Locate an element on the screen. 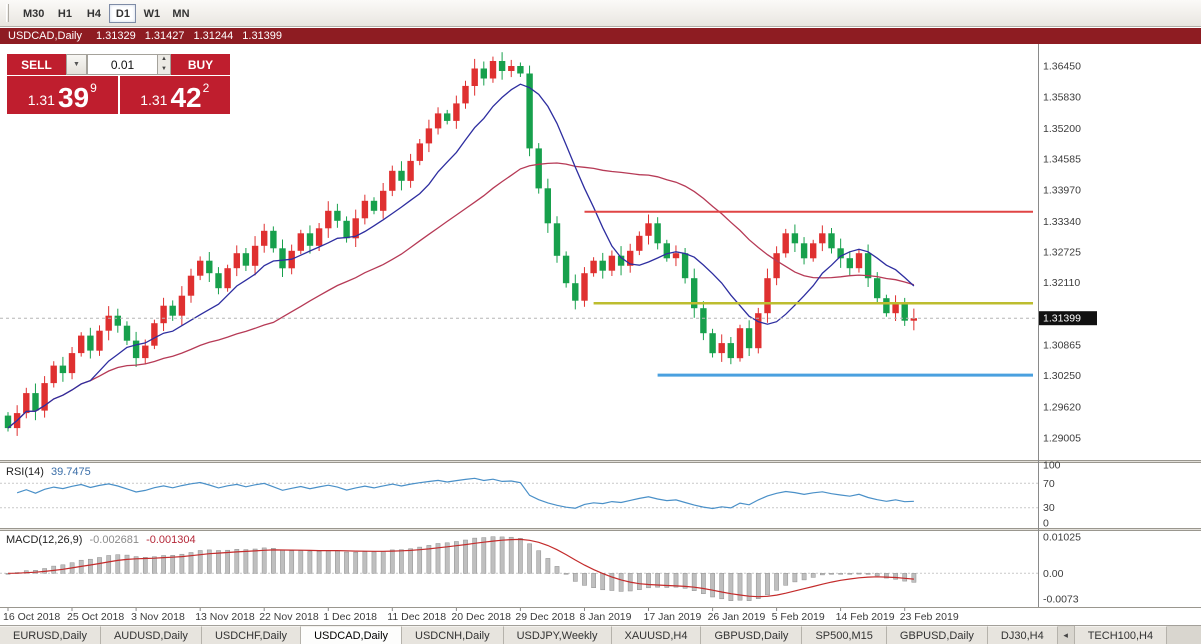  chart-tab-tech100-h4: TECH100,H4 is located at coordinates (1121, 635).